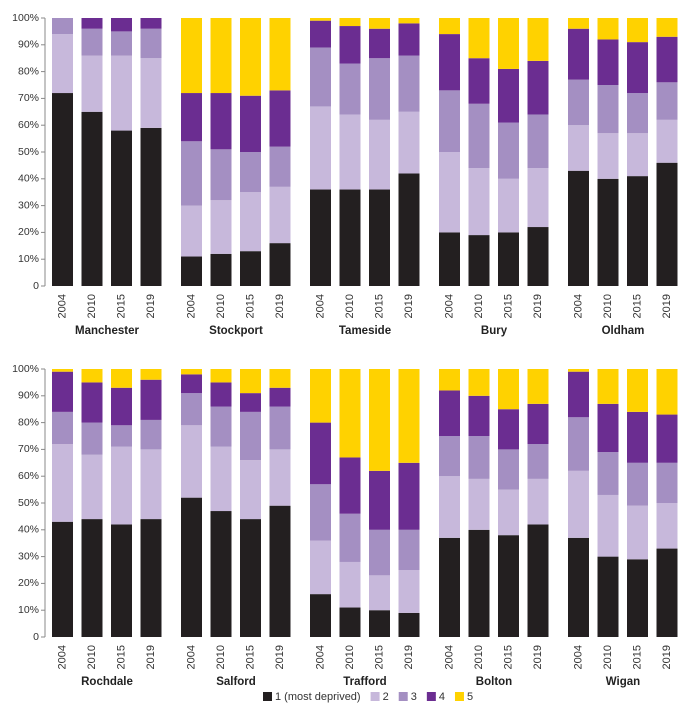 The image size is (698, 715). Describe the element at coordinates (28, 556) in the screenshot. I see `y-tick-label: 30%` at that location.